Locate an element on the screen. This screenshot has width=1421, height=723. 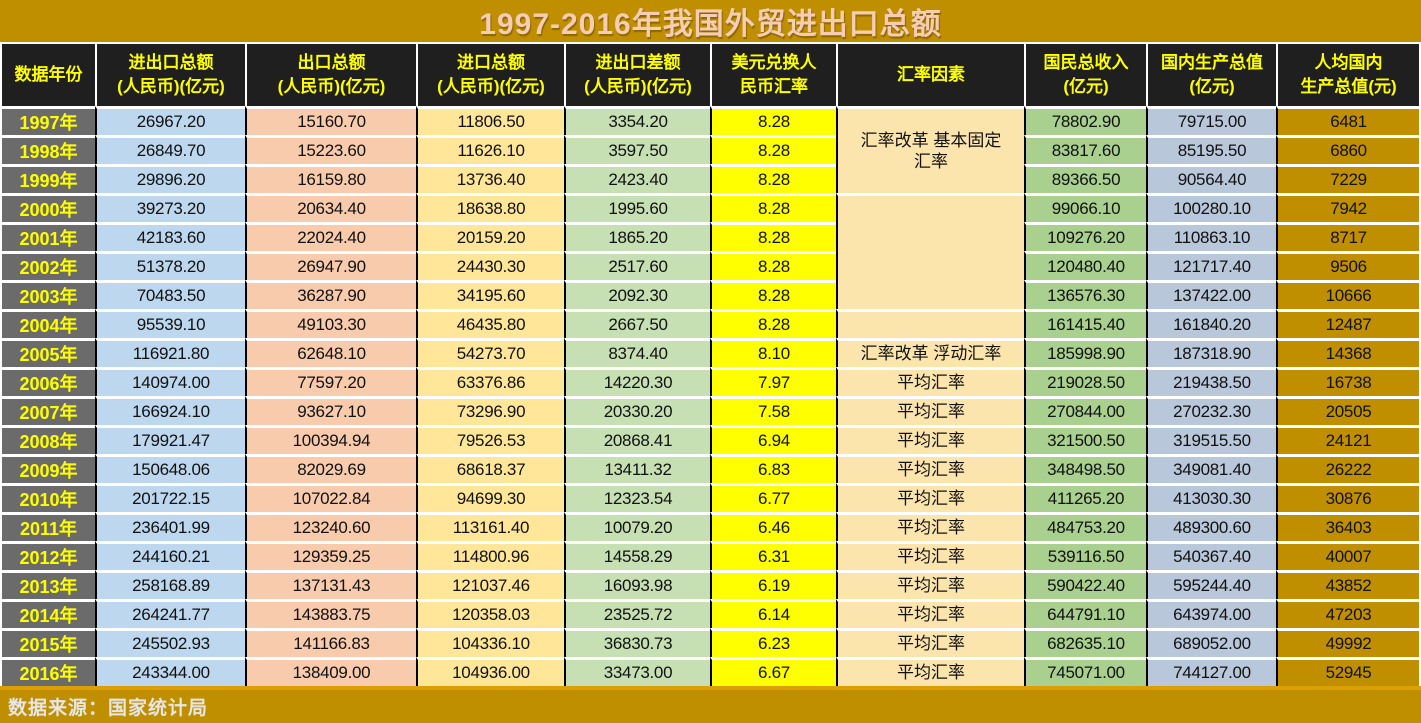
cell-total: 179921.47 is located at coordinates (170, 439).